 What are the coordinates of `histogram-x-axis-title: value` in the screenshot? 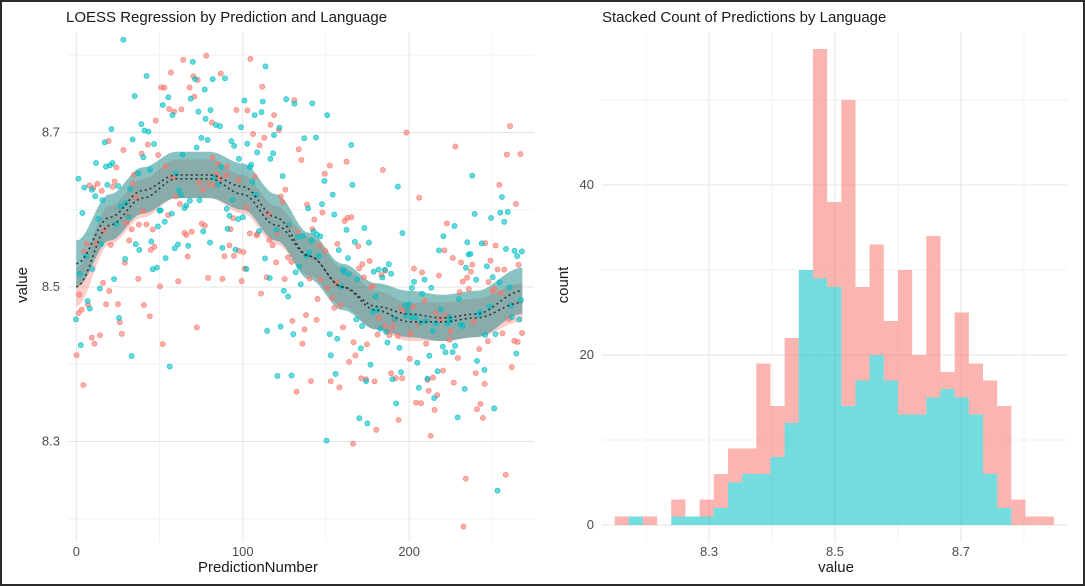 It's located at (836, 567).